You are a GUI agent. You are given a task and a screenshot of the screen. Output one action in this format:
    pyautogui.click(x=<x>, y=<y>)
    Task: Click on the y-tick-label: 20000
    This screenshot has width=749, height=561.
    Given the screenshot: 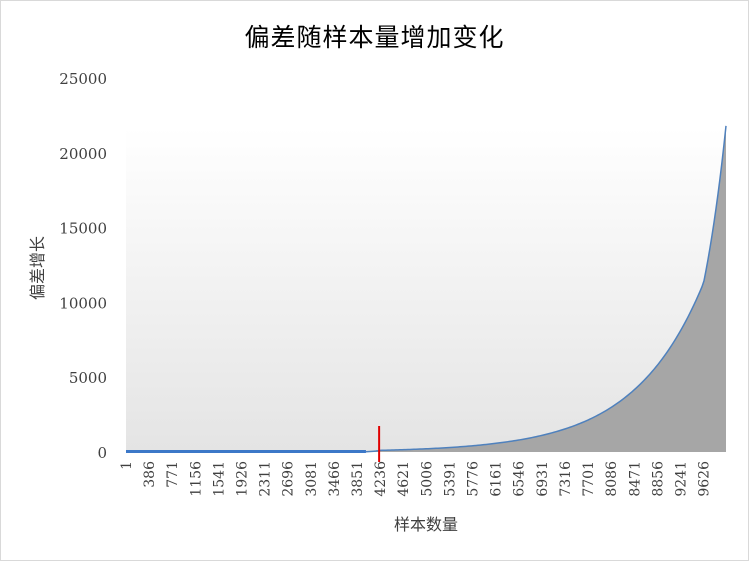 What is the action you would take?
    pyautogui.click(x=83, y=154)
    